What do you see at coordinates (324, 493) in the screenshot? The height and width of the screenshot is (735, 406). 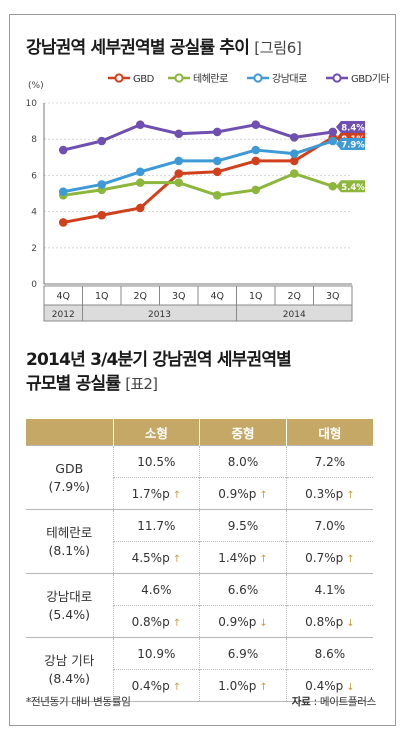 I see `change-value: 0.3%p` at bounding box center [324, 493].